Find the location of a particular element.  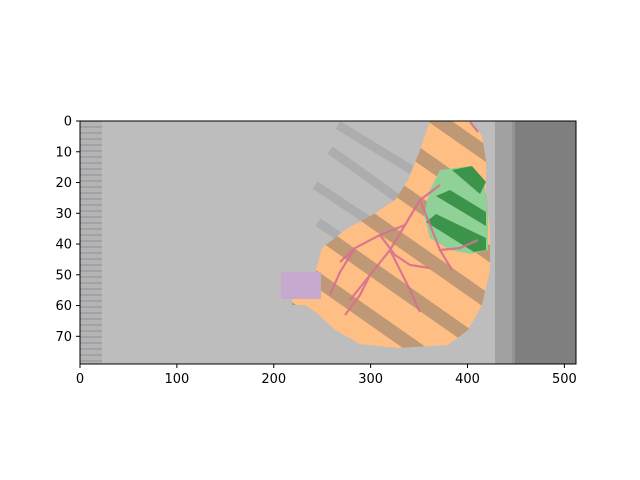

x-tick-label: 100 is located at coordinates (176, 379).